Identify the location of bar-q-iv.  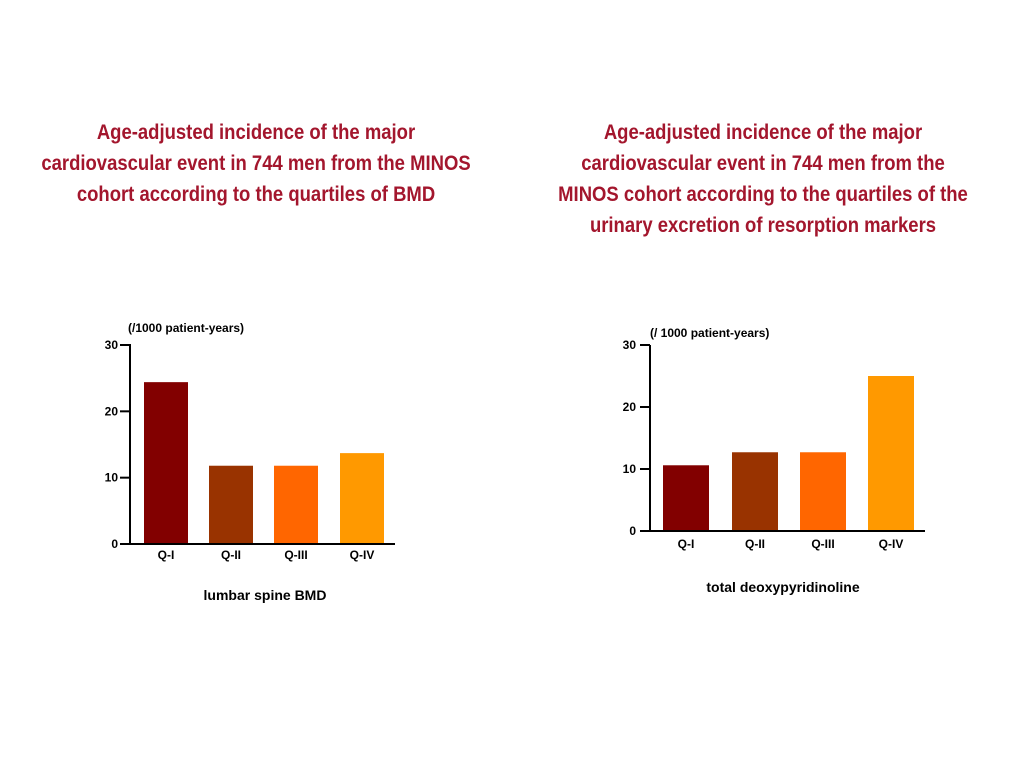
(362, 498).